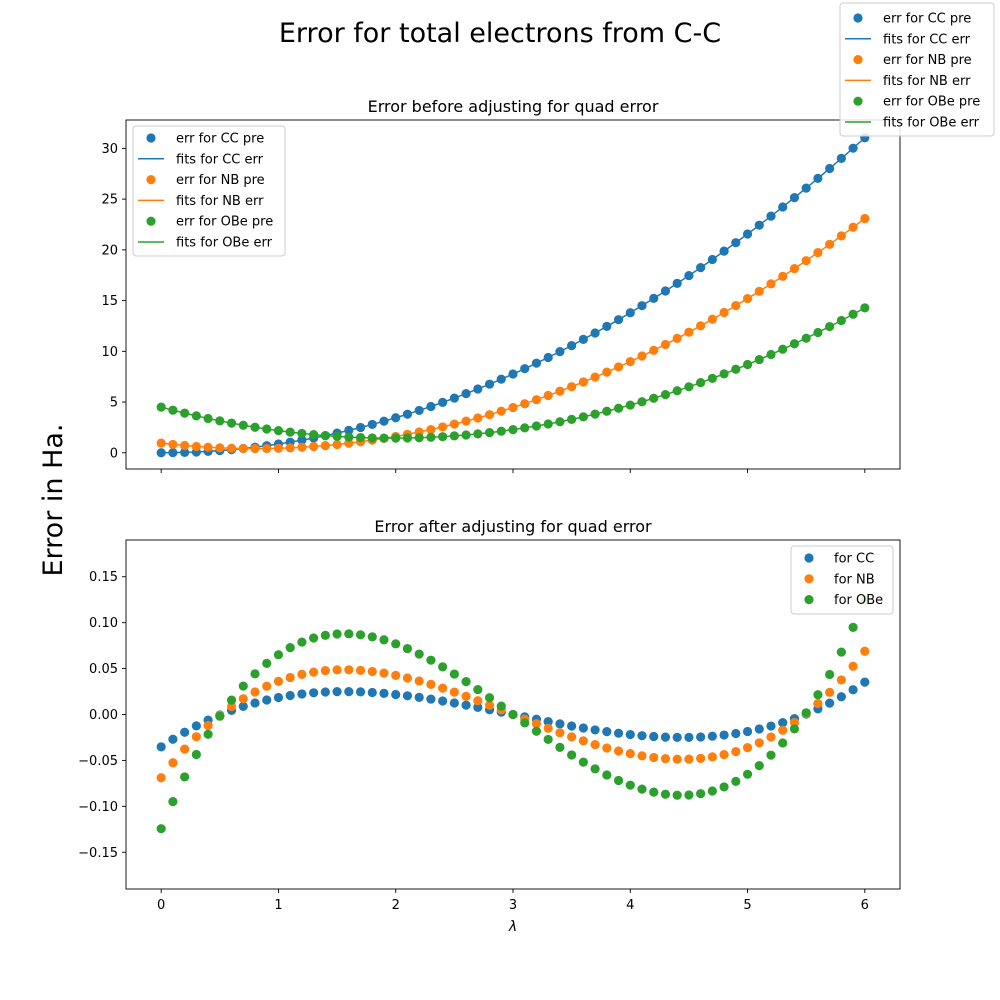 This screenshot has width=1000, height=1000. Describe the element at coordinates (224, 222) in the screenshot. I see `legend-label: err for OBe pre` at that location.